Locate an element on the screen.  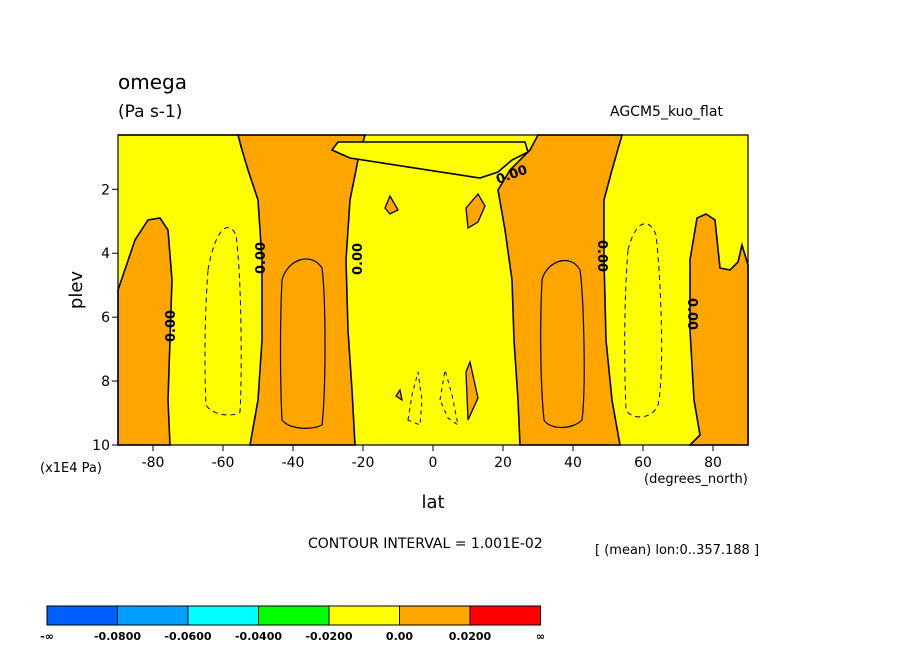
contour-core-south is located at coordinates (302, 343).